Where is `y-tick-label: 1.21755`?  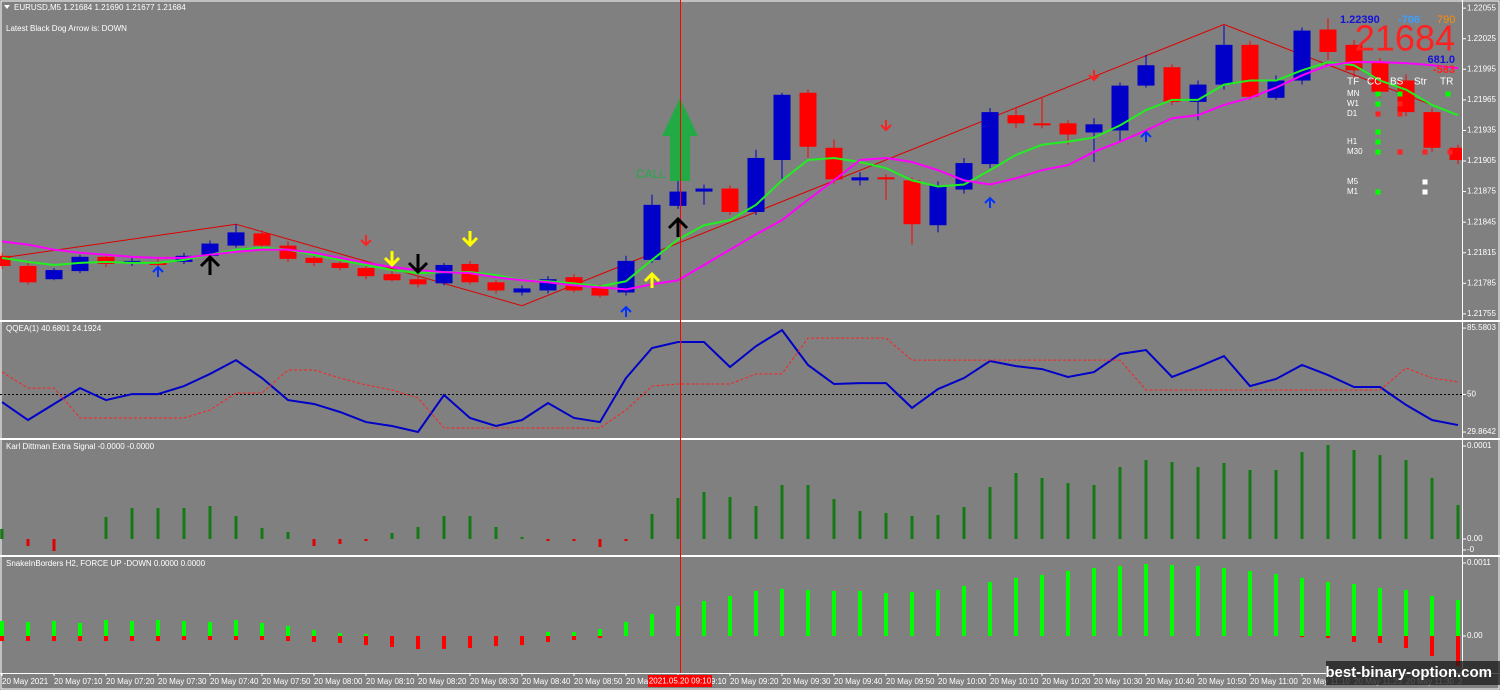
y-tick-label: 1.21755 is located at coordinates (1481, 313).